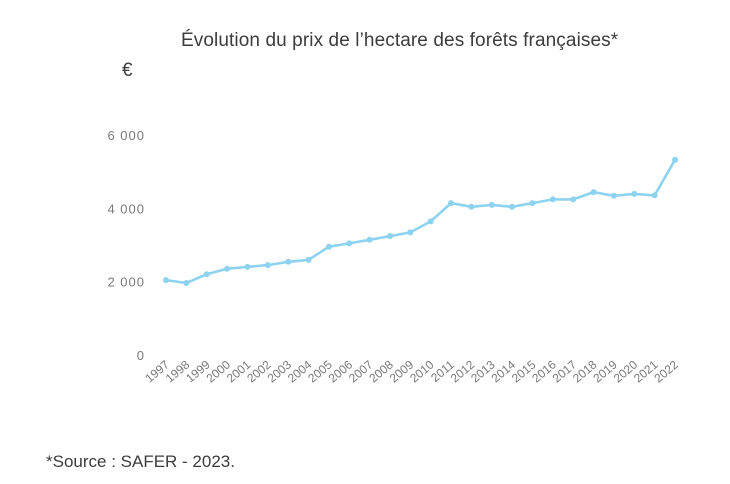 The image size is (730, 484). Describe the element at coordinates (140, 461) in the screenshot. I see `source-note: *Source : SAFER - 2023.` at that location.